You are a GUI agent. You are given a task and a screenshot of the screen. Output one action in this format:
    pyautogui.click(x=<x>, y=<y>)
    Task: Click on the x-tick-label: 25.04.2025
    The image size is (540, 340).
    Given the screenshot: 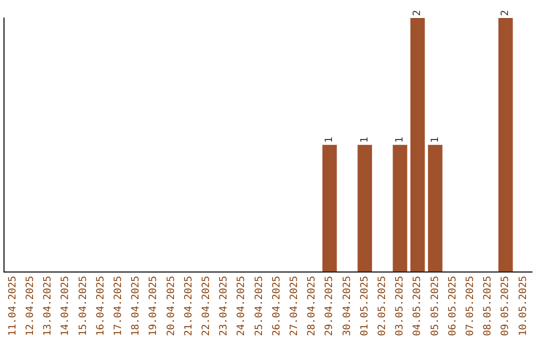 What is the action you would take?
    pyautogui.click(x=259, y=306)
    